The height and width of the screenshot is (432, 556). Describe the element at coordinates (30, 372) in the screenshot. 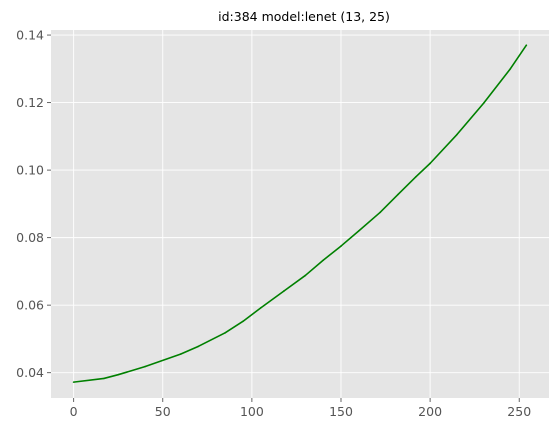

I see `y-tick-label: 0.04` at that location.